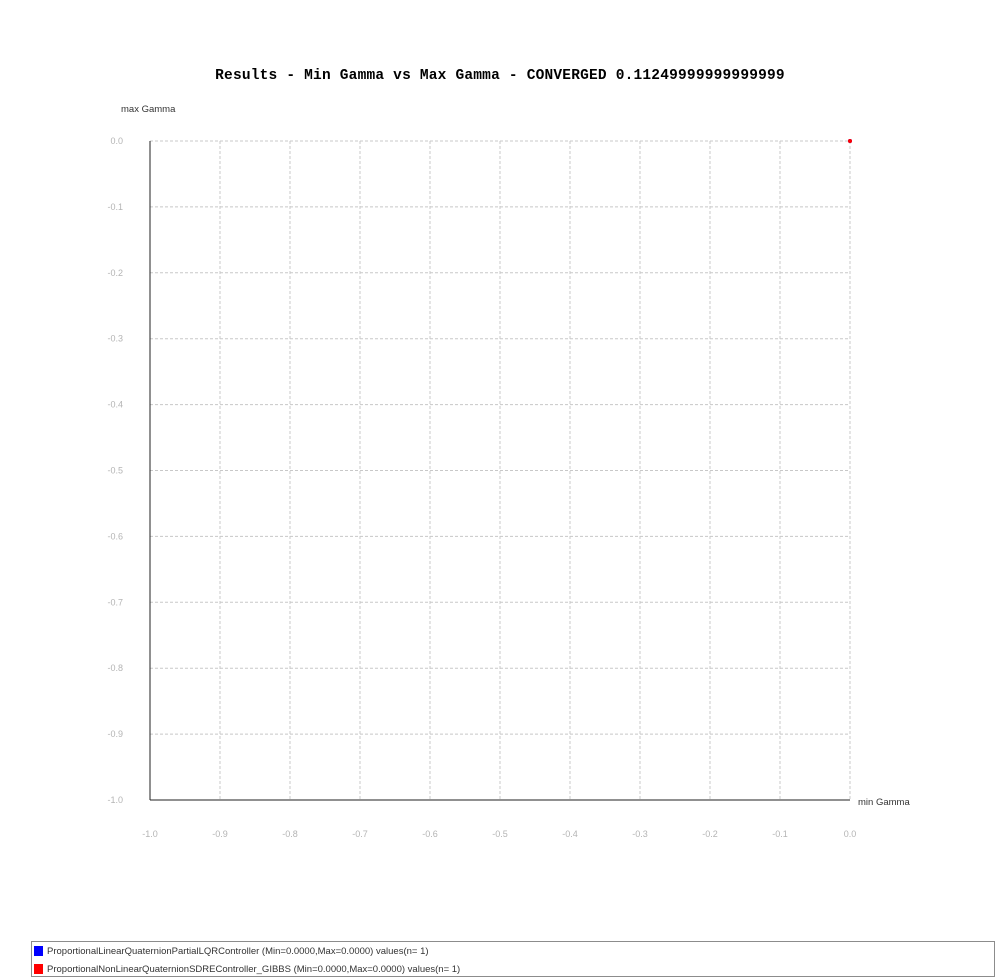 The image size is (1000, 978). Describe the element at coordinates (115, 800) in the screenshot. I see `y-tick-label: -1.0` at that location.